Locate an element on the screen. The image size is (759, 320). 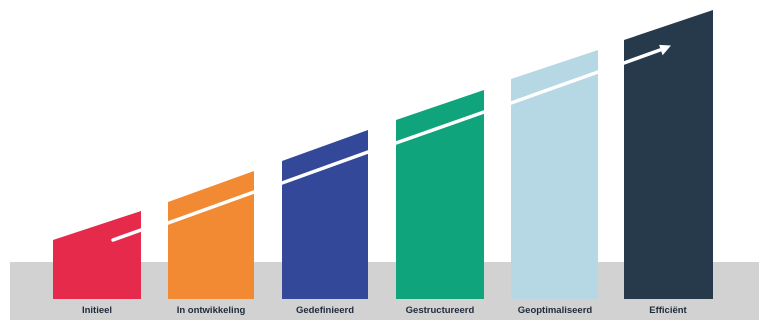
stage-bar-initieel is located at coordinates (97, 255).